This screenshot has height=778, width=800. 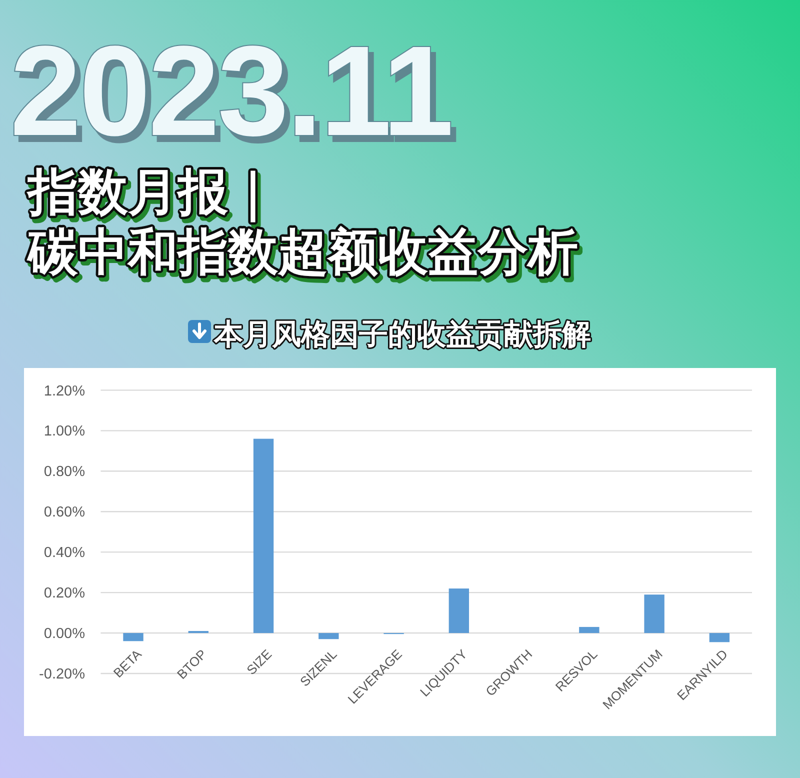 I want to click on y-tick-label: 0.60%, so click(x=65, y=512).